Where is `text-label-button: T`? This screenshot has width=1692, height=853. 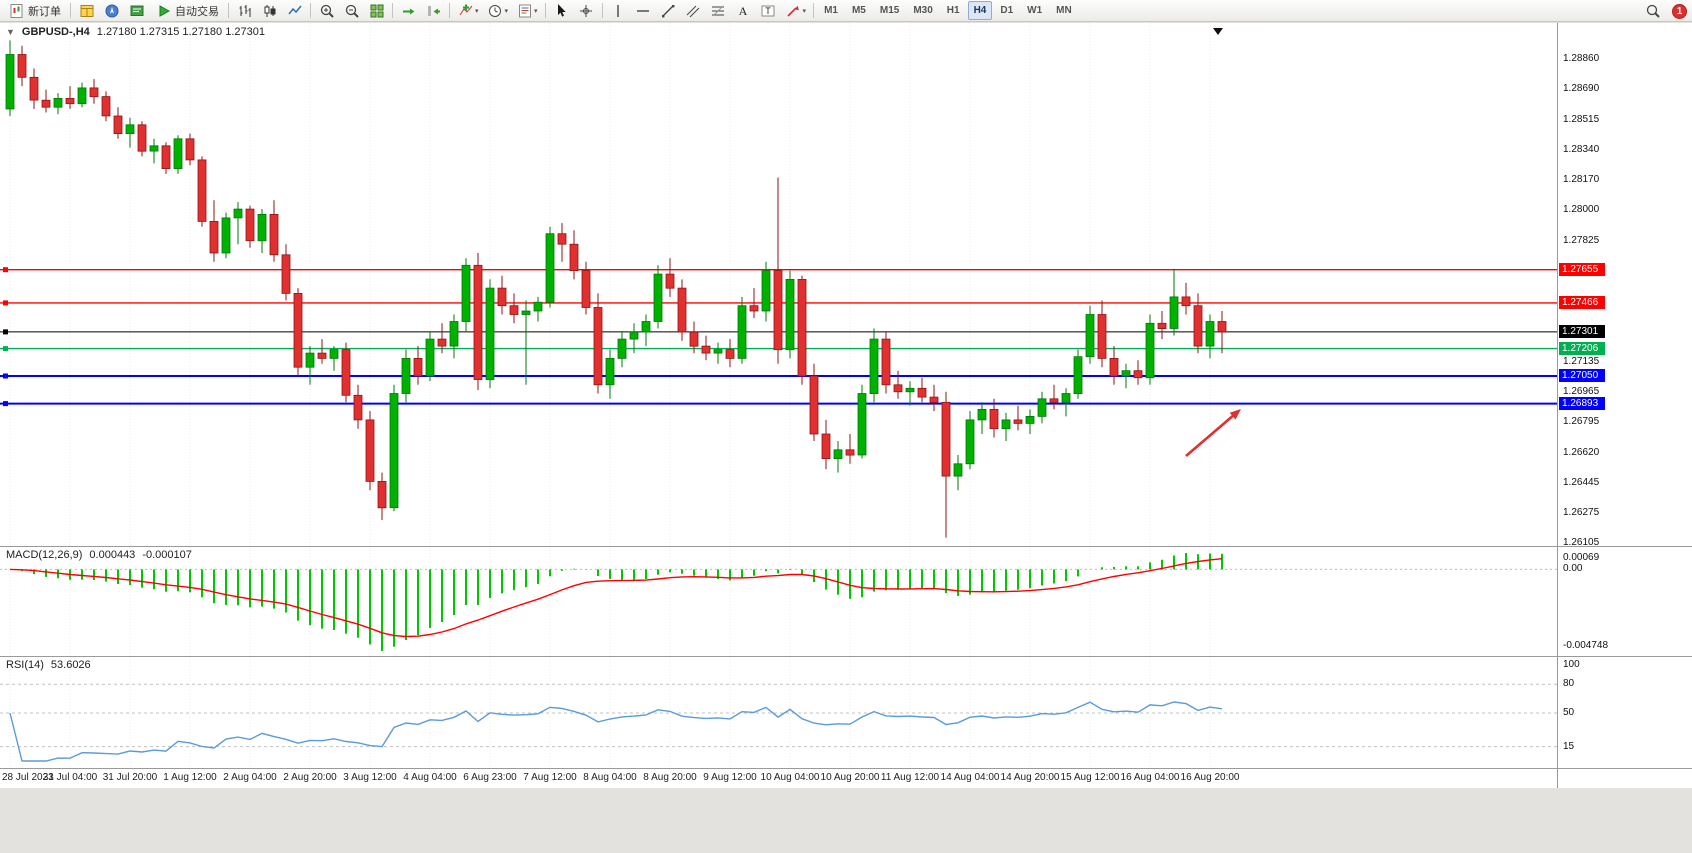
text-label-button: T is located at coordinates (768, 10).